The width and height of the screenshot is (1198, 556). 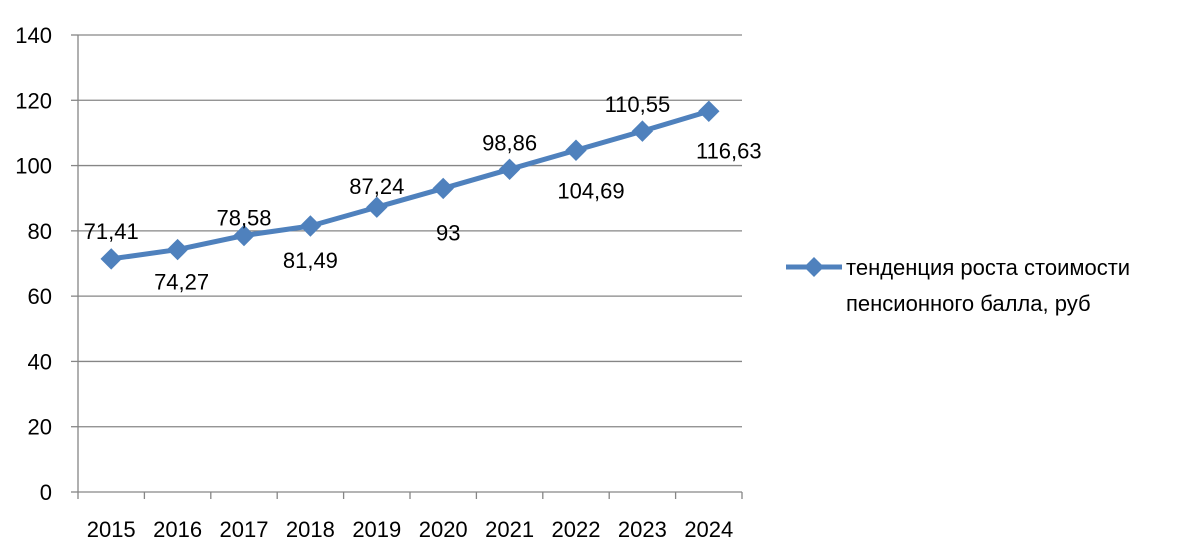 I want to click on x-tick-label: 2024, so click(x=708, y=529).